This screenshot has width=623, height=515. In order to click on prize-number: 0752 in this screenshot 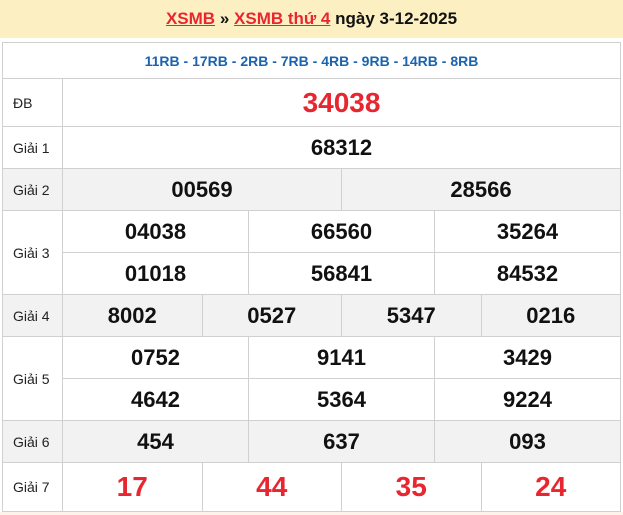, I will do `click(156, 357)`.